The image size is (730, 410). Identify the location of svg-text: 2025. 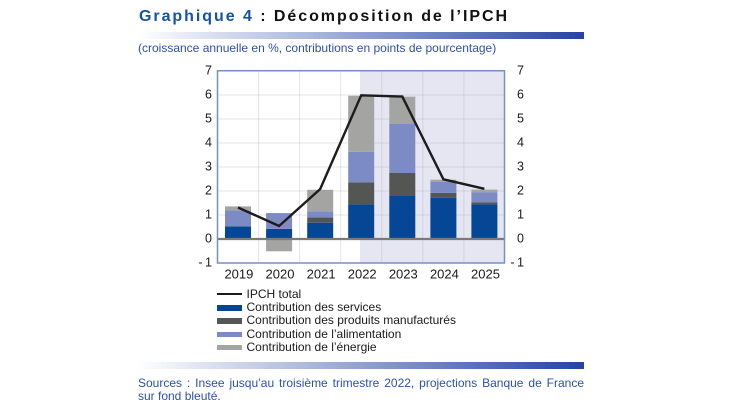
(485, 274).